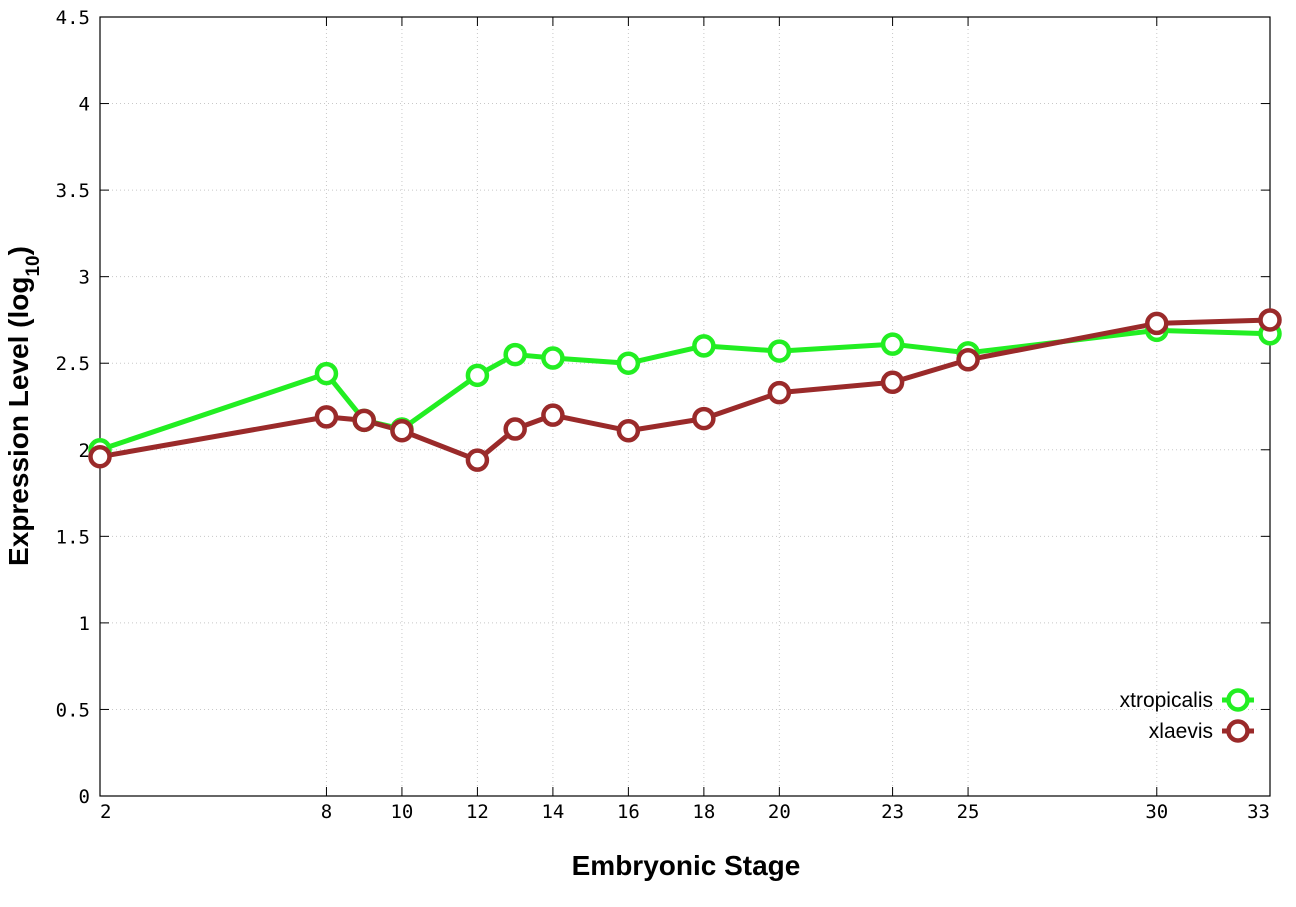 Image resolution: width=1296 pixels, height=907 pixels. I want to click on x-tick-label: 33, so click(1258, 812).